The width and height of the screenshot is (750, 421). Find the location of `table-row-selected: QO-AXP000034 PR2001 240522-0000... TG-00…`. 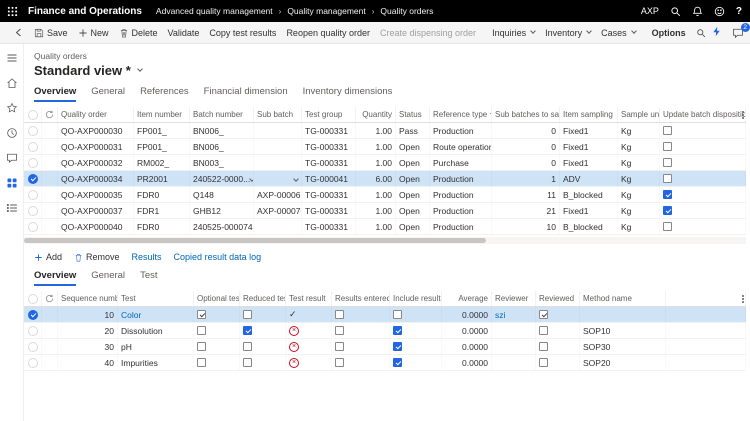

table-row-selected: QO-AXP000034 PR2001 240522-0000... TG-00… is located at coordinates (385, 179).